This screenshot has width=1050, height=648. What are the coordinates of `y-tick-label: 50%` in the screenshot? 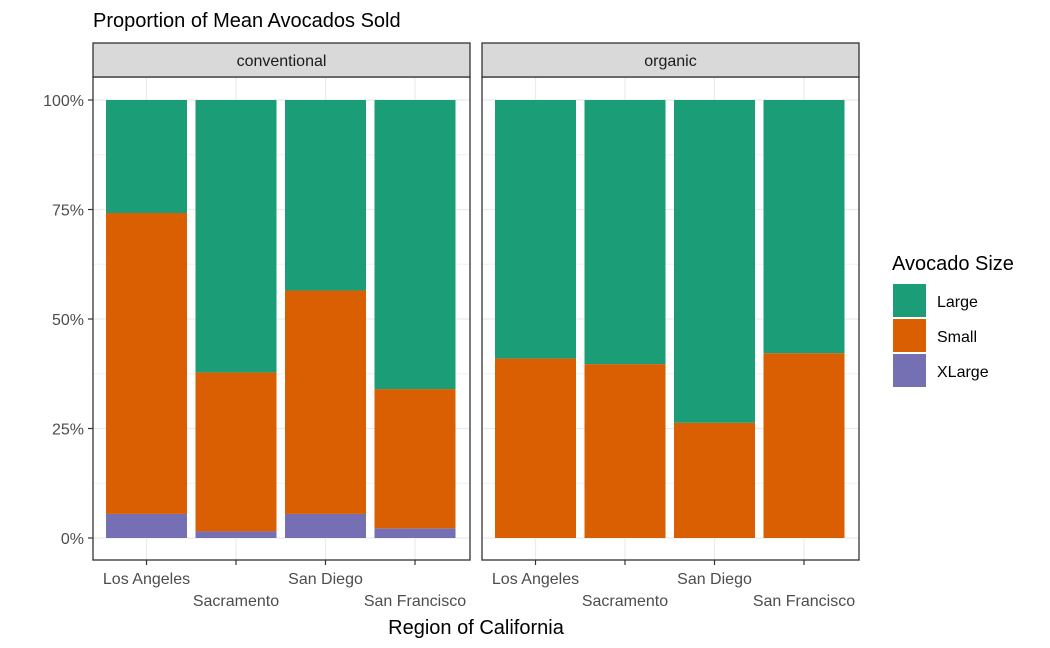 It's located at (68, 320).